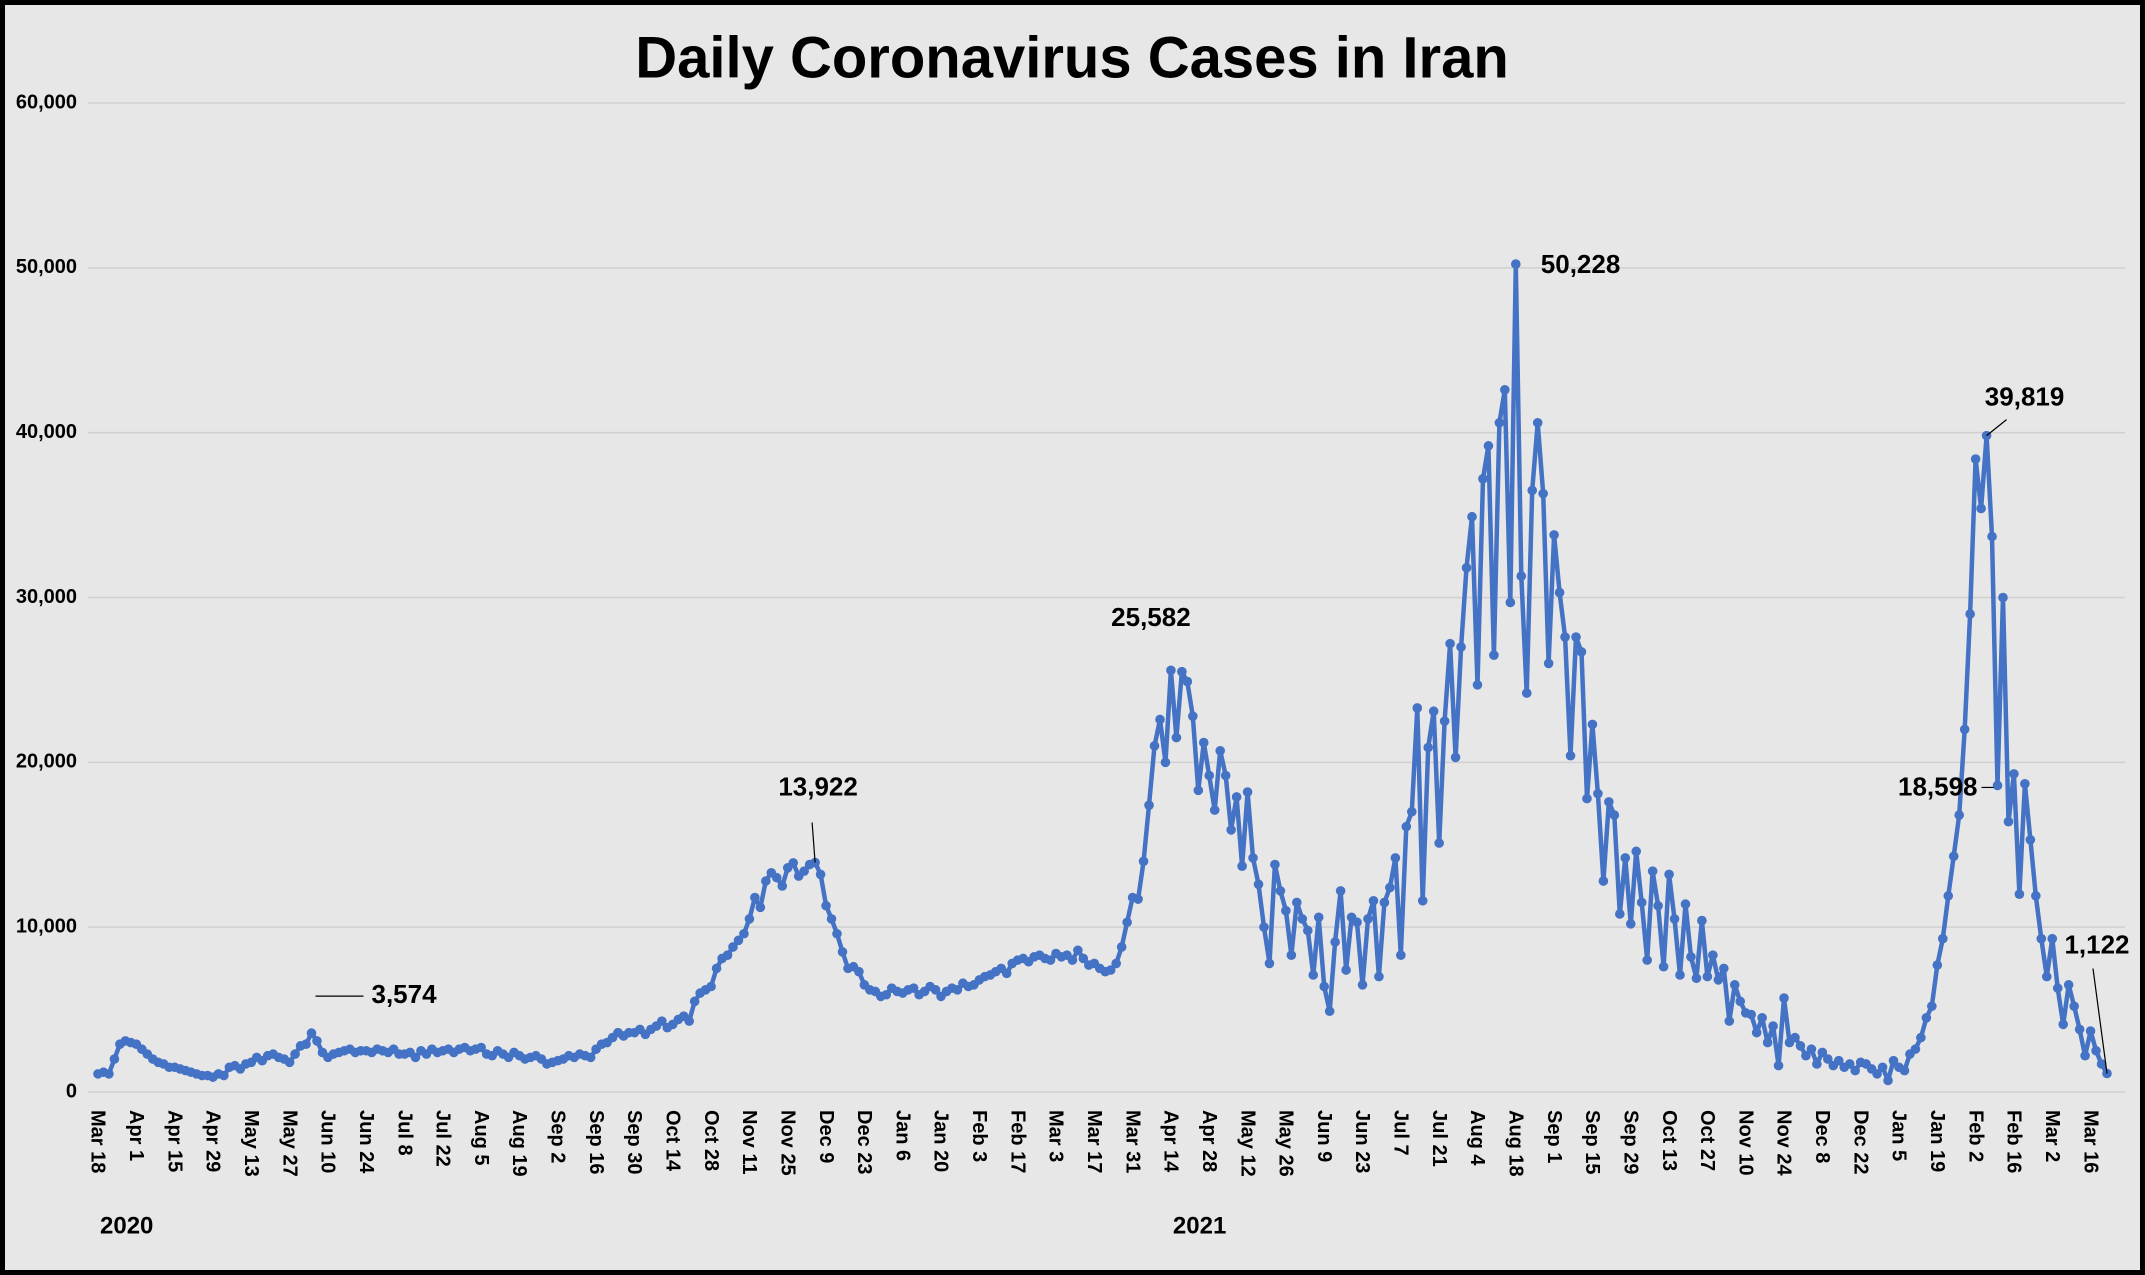  Describe the element at coordinates (213, 1141) in the screenshot. I see `x-tick-label: Apr 29` at that location.